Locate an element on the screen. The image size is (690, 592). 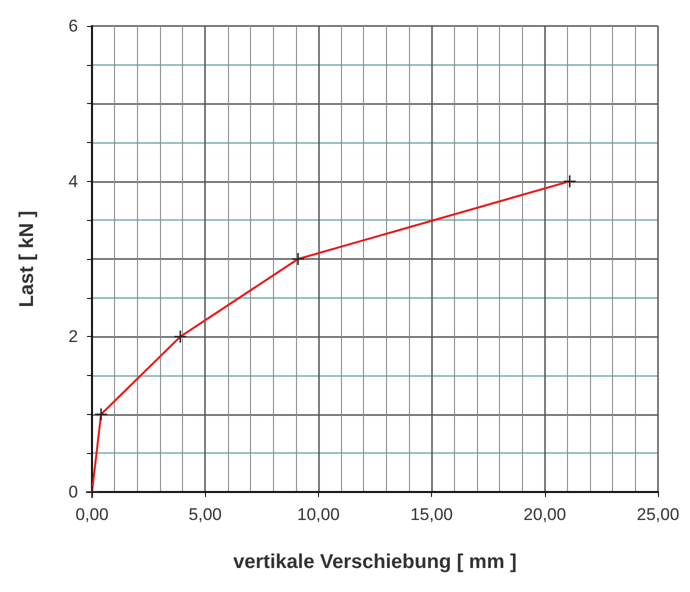
y-tick-label: 2 is located at coordinates (73, 336).